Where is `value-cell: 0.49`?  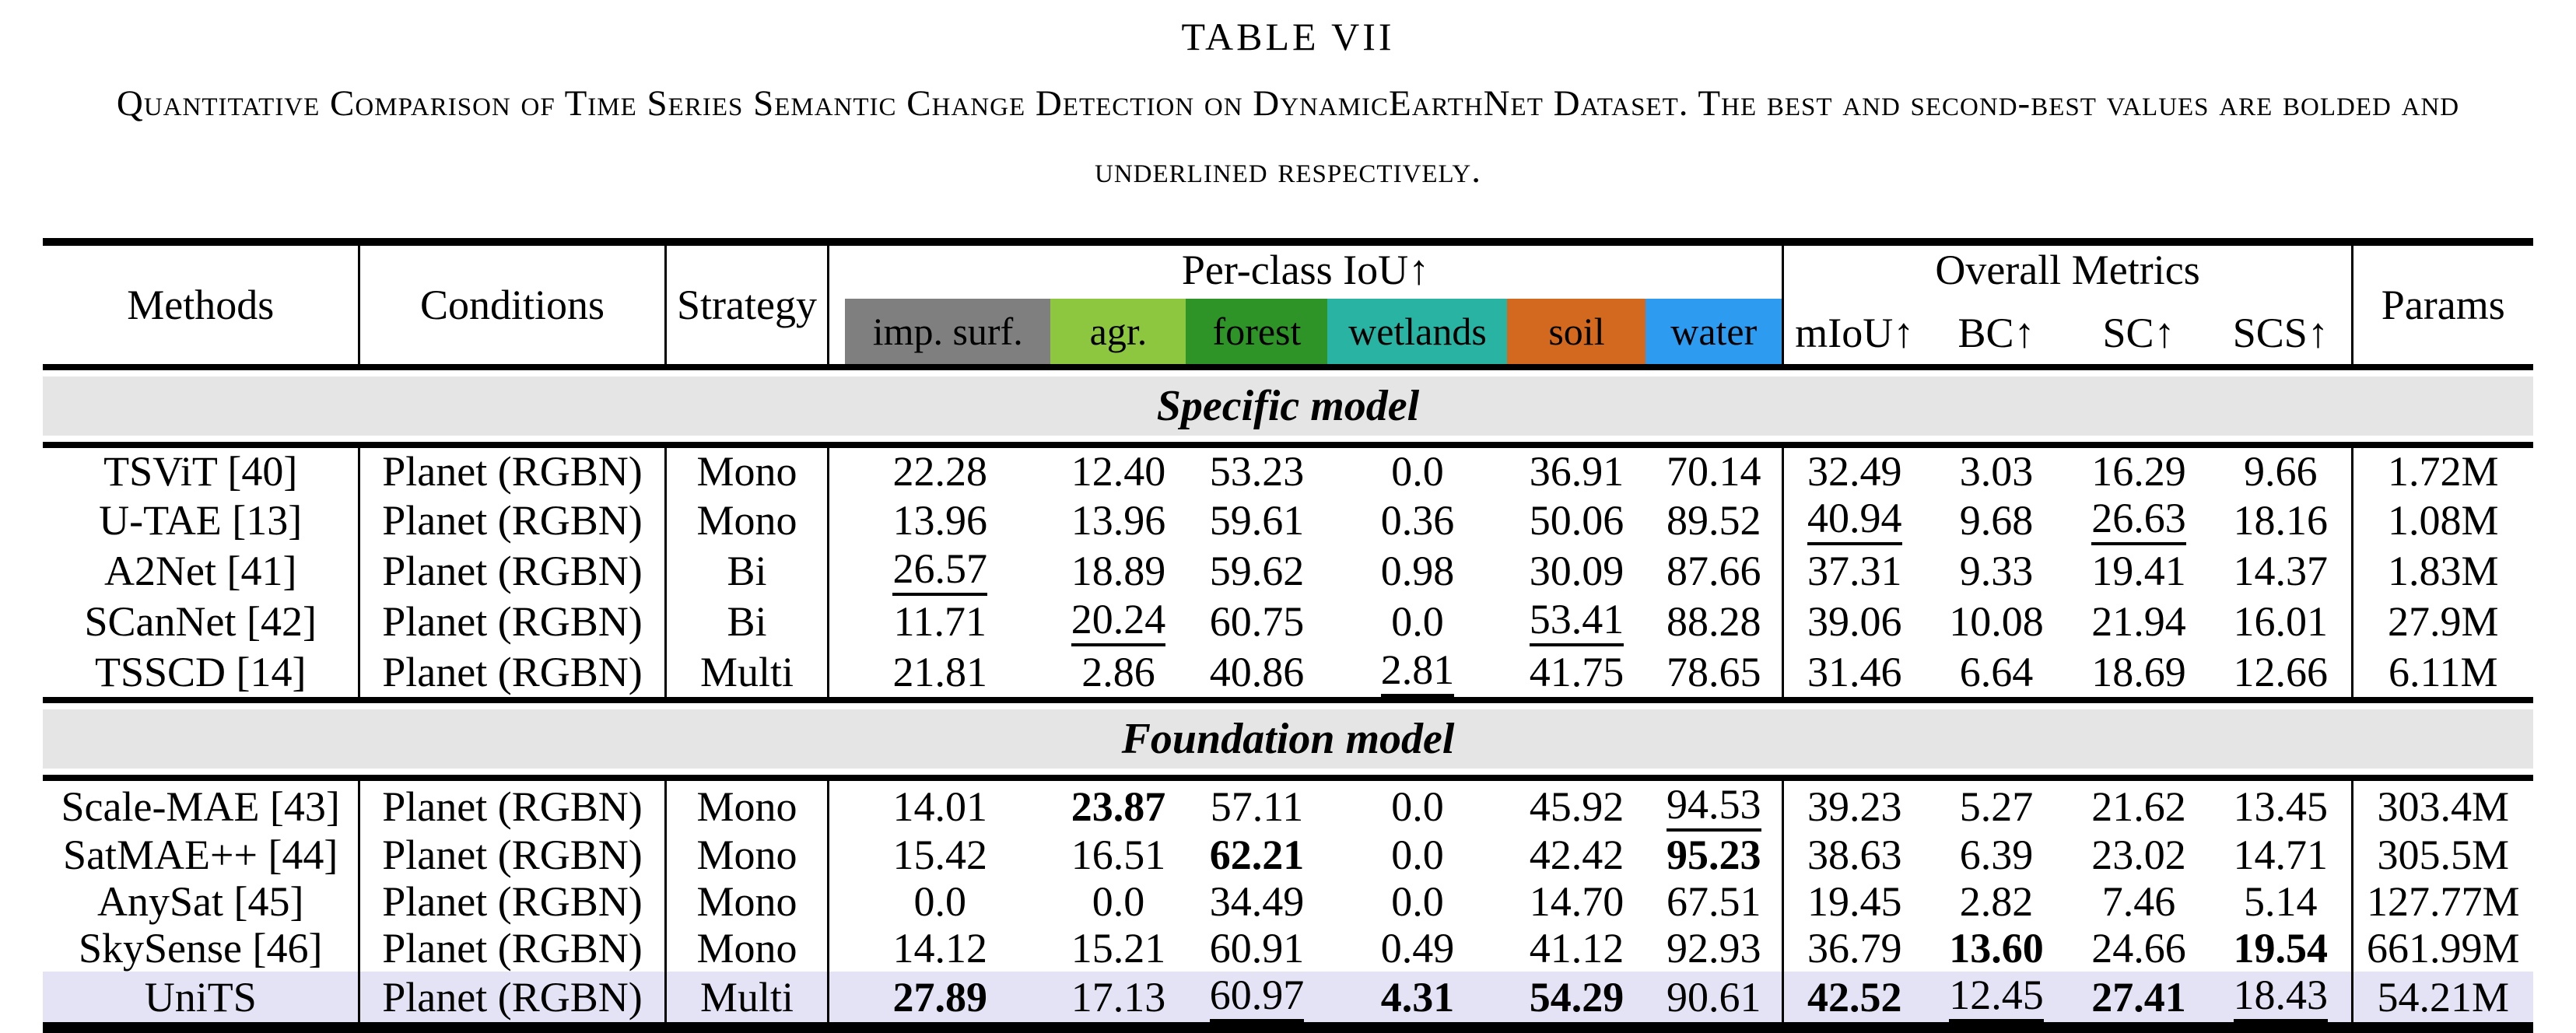 value-cell: 0.49 is located at coordinates (1417, 948).